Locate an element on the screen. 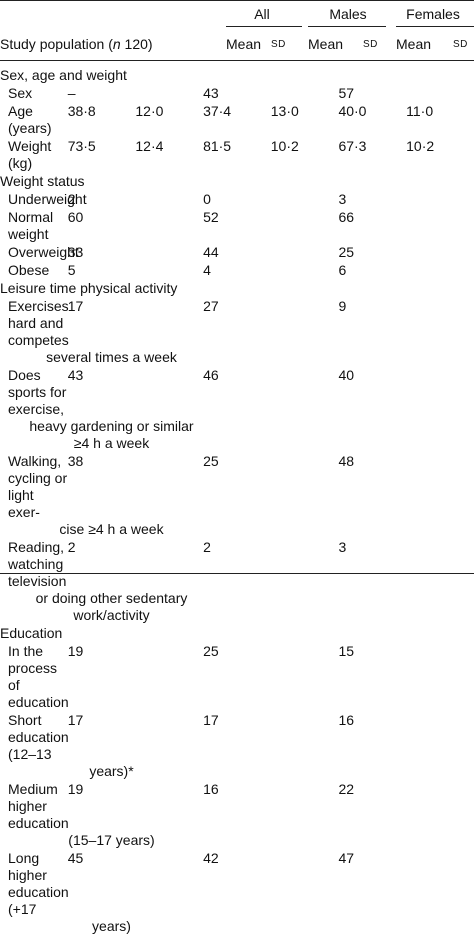  row-label: Overweight is located at coordinates (43, 252).